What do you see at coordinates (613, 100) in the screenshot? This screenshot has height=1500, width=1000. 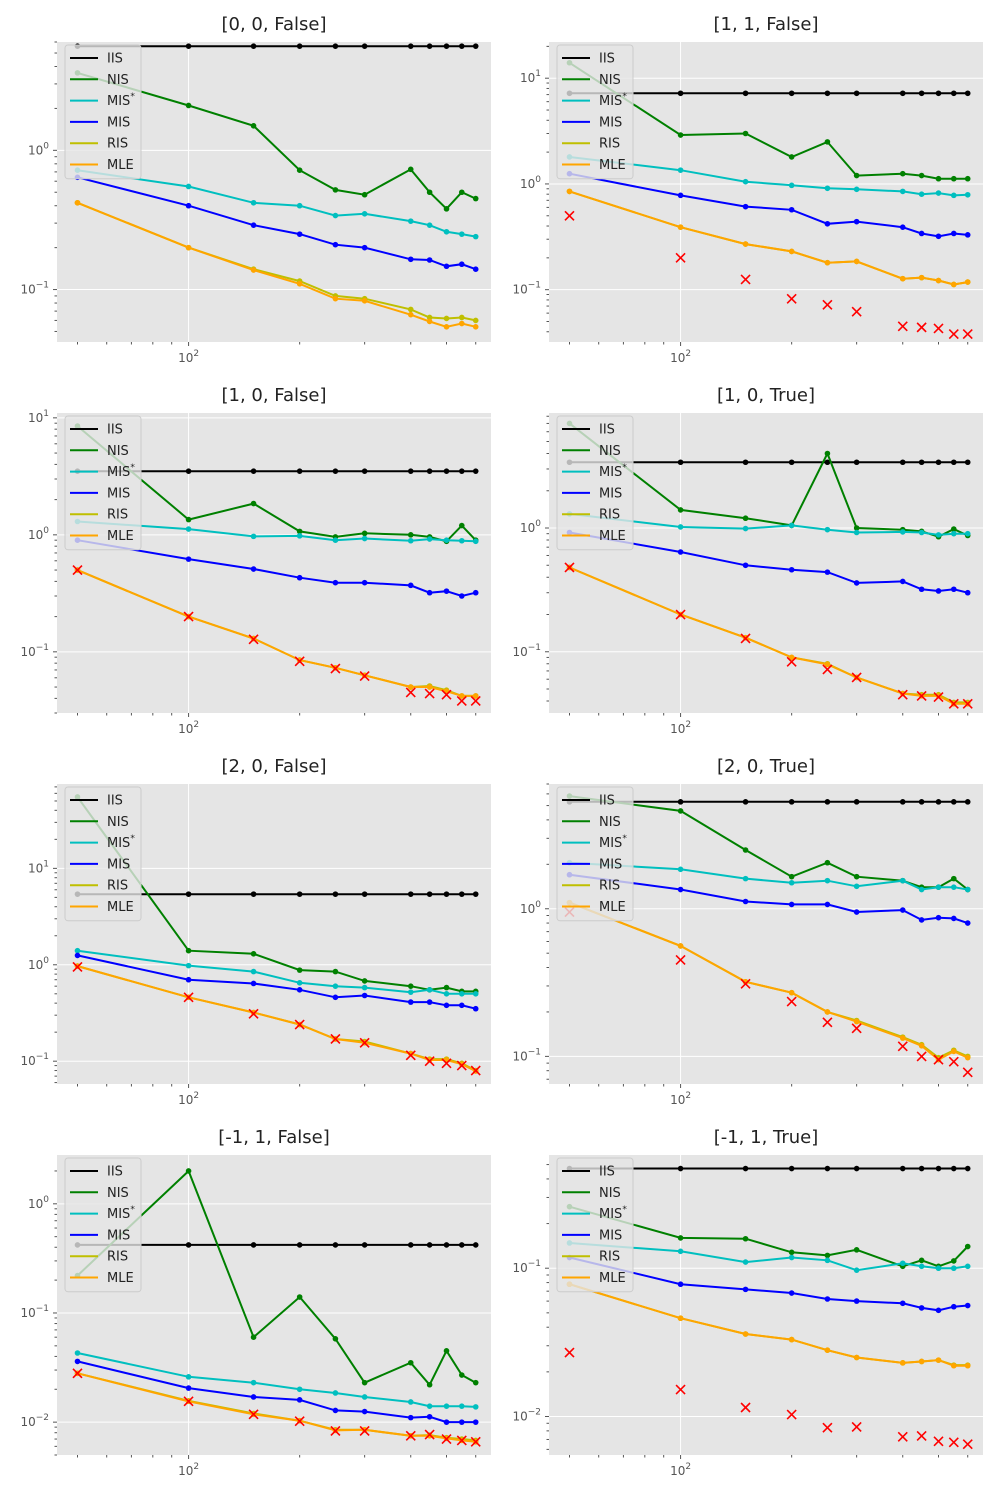 I see `legend-label: MIS*` at bounding box center [613, 100].